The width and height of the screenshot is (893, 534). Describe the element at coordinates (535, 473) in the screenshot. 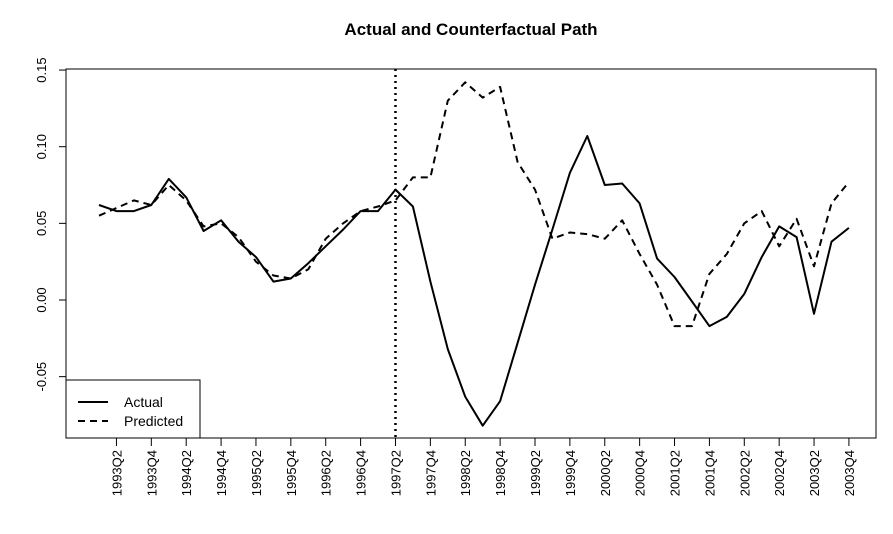

I see `x-tick-label: 1999Q2` at that location.